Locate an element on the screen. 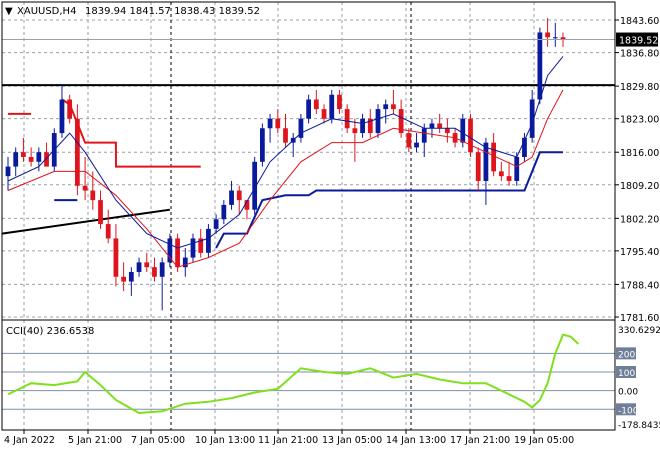 This screenshot has height=454, width=660. cci-tick-label: 100 is located at coordinates (626, 374).